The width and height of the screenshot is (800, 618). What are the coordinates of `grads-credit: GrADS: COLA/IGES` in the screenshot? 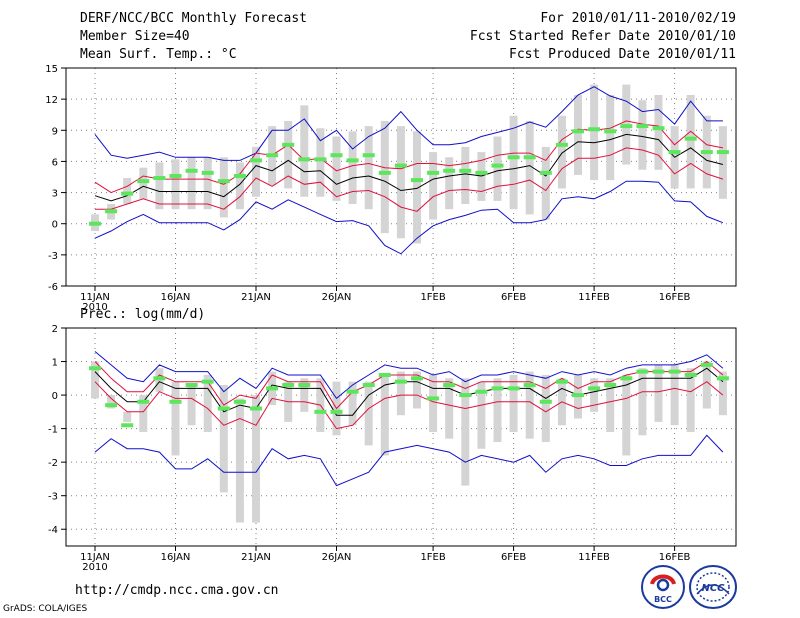 It's located at (45, 609).